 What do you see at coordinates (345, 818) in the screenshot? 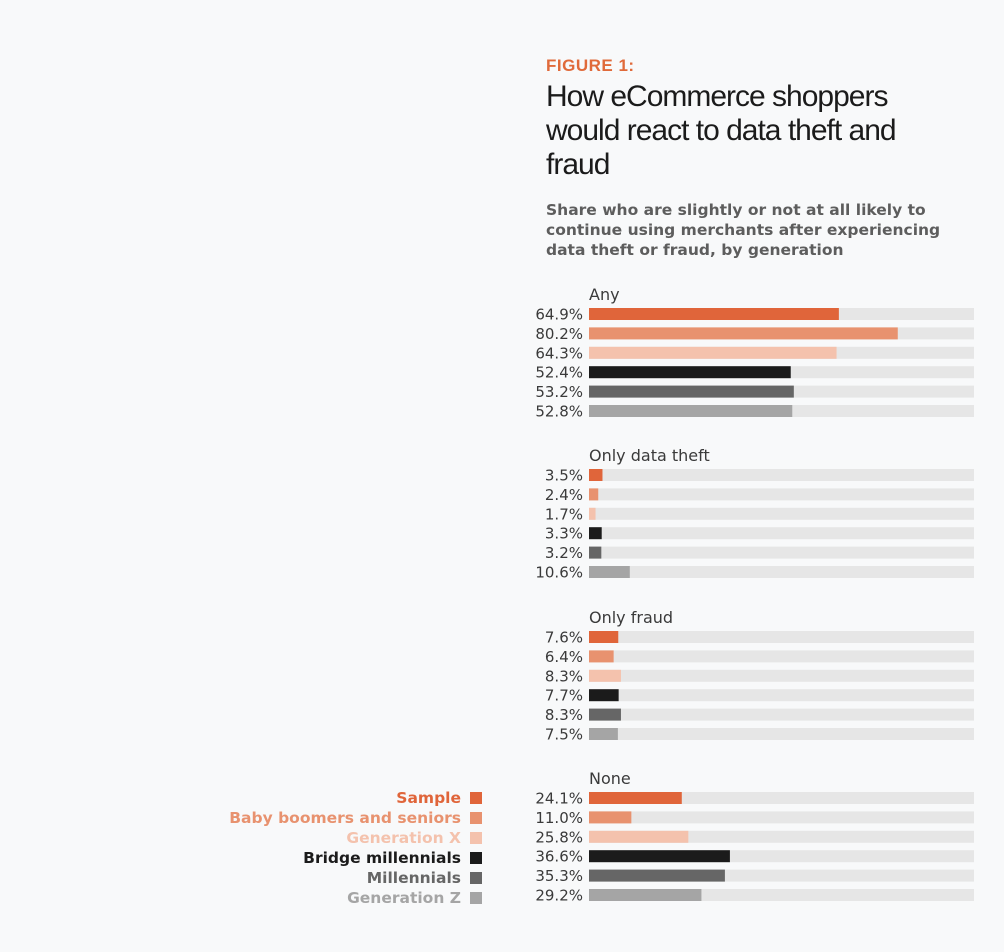
I see `legend-label: Baby boomers and seniors` at bounding box center [345, 818].